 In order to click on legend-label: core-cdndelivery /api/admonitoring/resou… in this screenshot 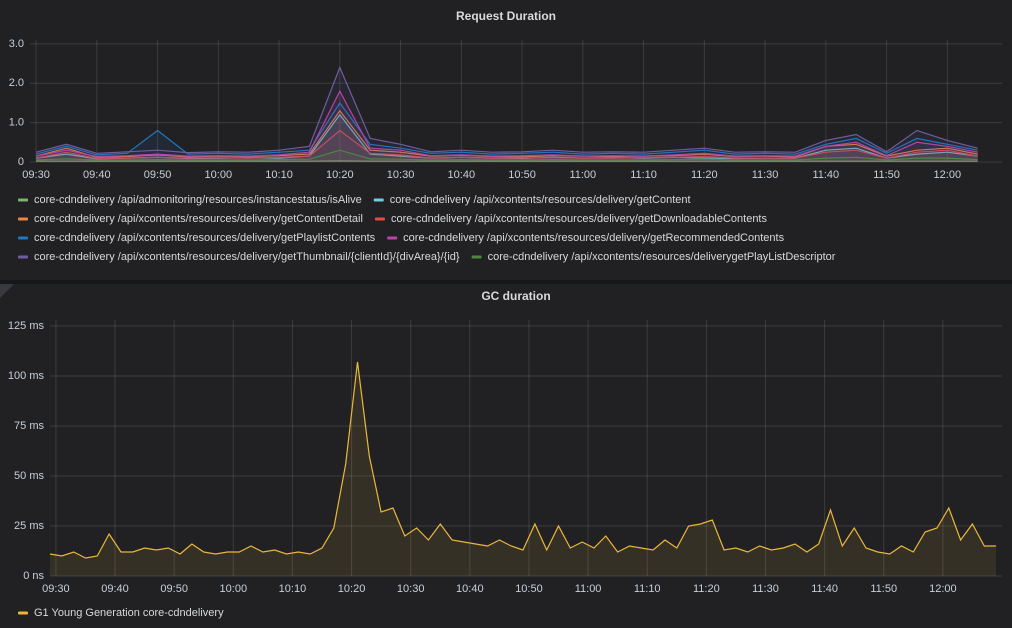, I will do `click(198, 200)`.